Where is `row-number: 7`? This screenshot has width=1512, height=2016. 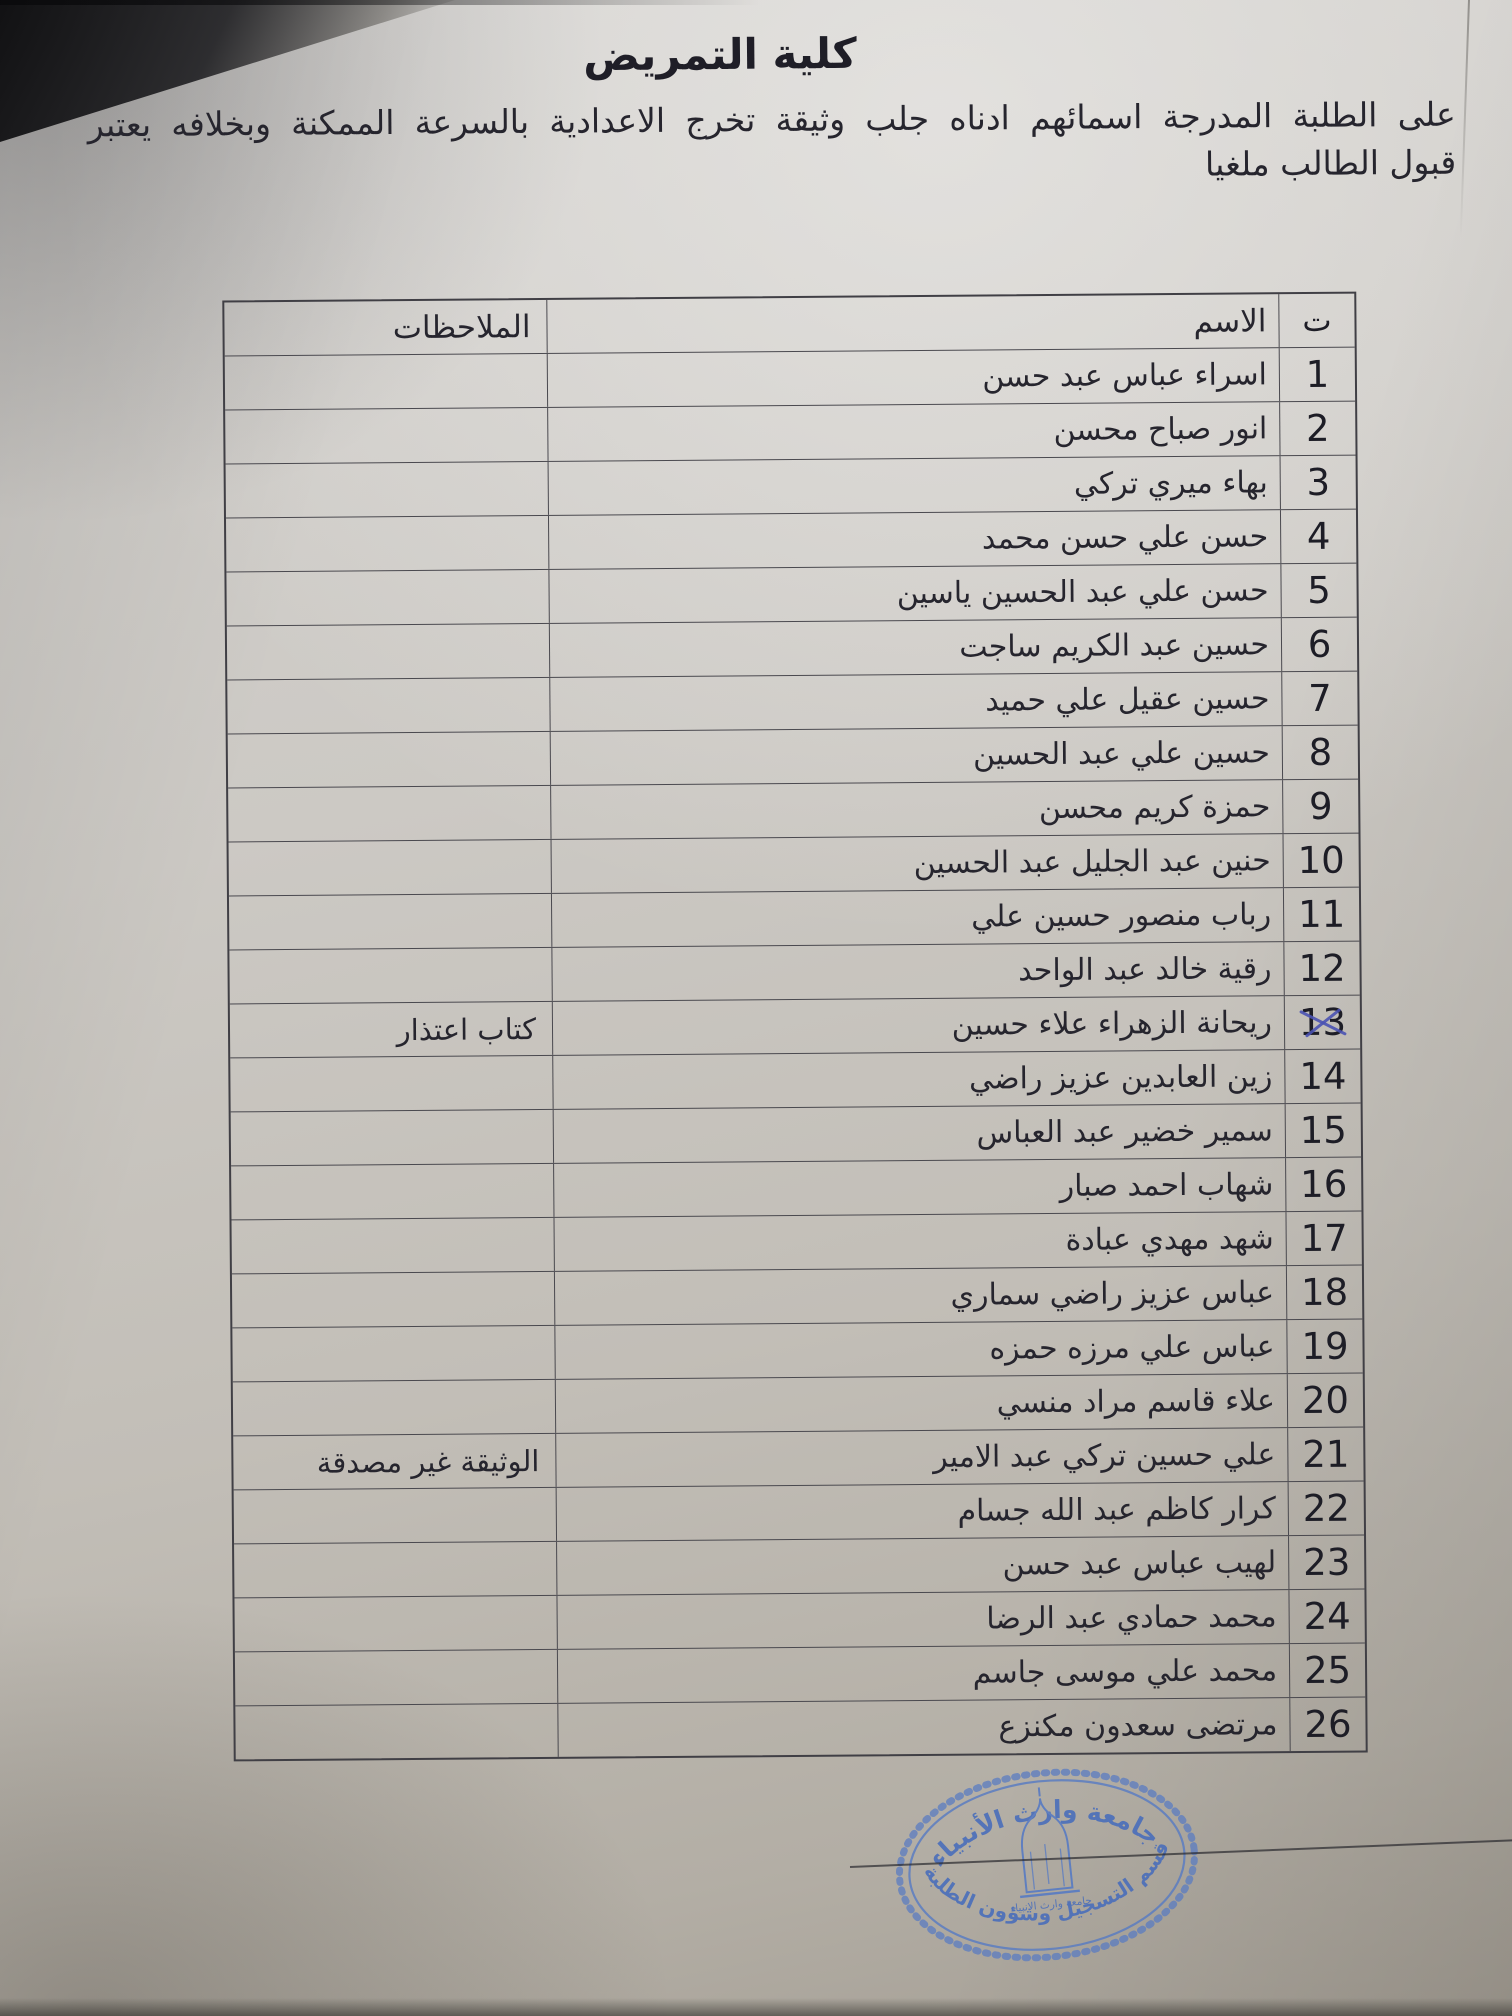 row-number: 7 is located at coordinates (1320, 698).